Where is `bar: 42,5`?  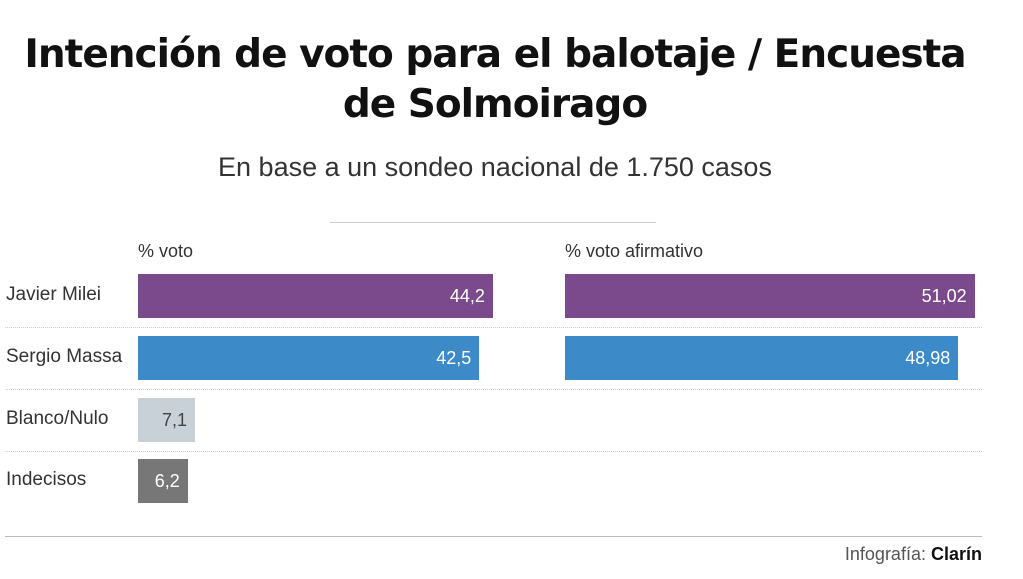 bar: 42,5 is located at coordinates (309, 358).